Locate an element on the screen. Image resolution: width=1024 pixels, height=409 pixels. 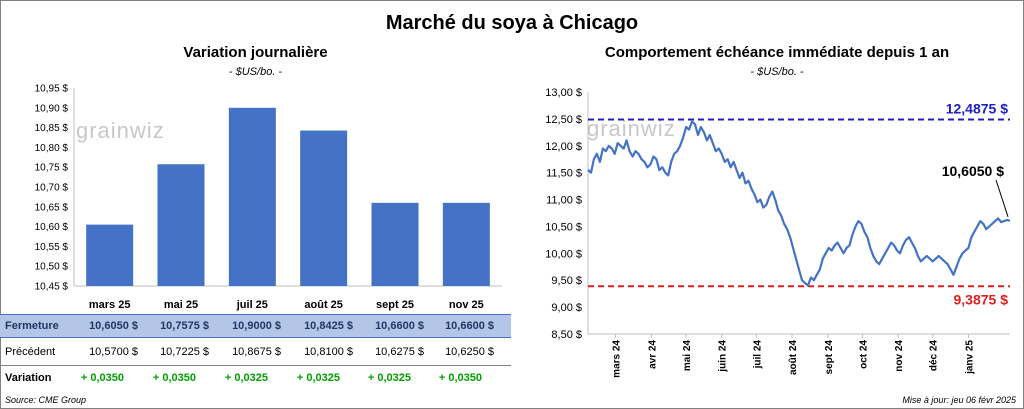
precedent-cell: 10,5700 $ is located at coordinates (113, 352).